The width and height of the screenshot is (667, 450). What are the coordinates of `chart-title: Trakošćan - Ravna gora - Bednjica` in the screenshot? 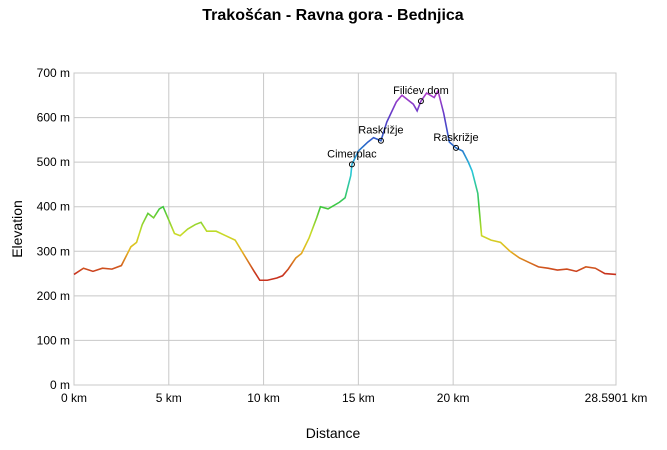 It's located at (333, 15).